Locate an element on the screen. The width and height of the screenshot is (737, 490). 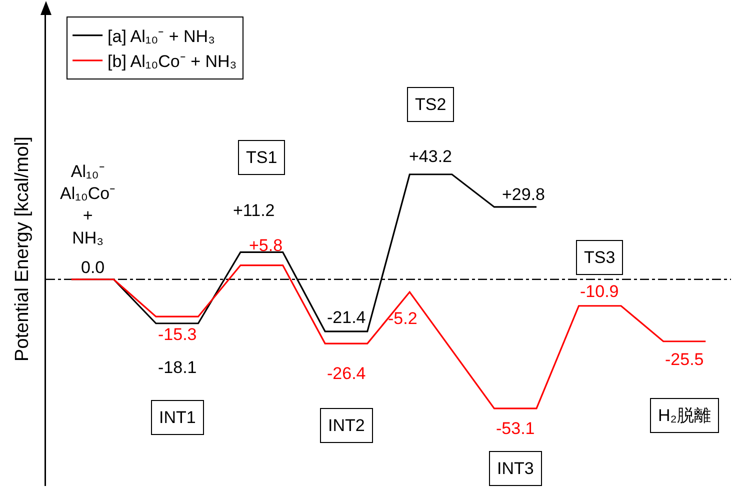
legend-label: [a] Al₁₀⁻ + NH₃ is located at coordinates (162, 36).